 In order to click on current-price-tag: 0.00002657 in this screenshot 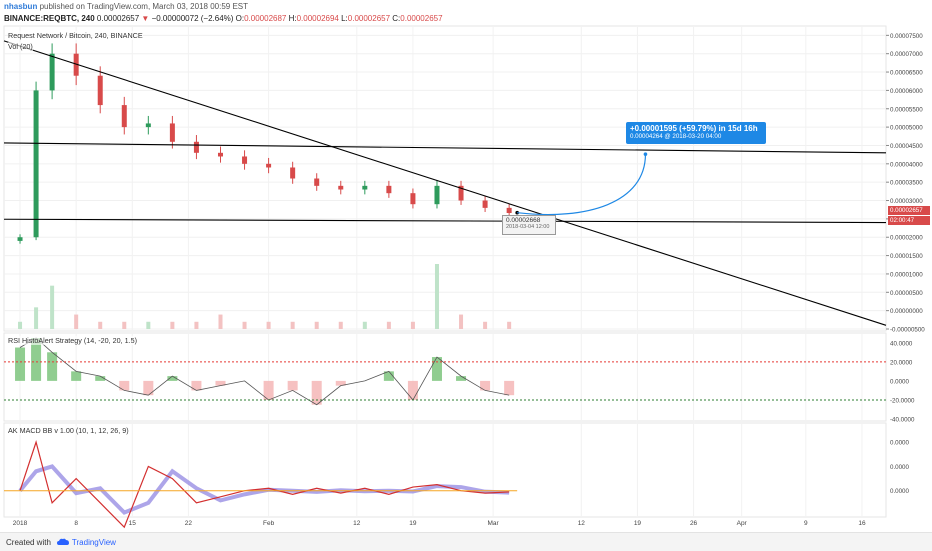, I will do `click(909, 210)`.